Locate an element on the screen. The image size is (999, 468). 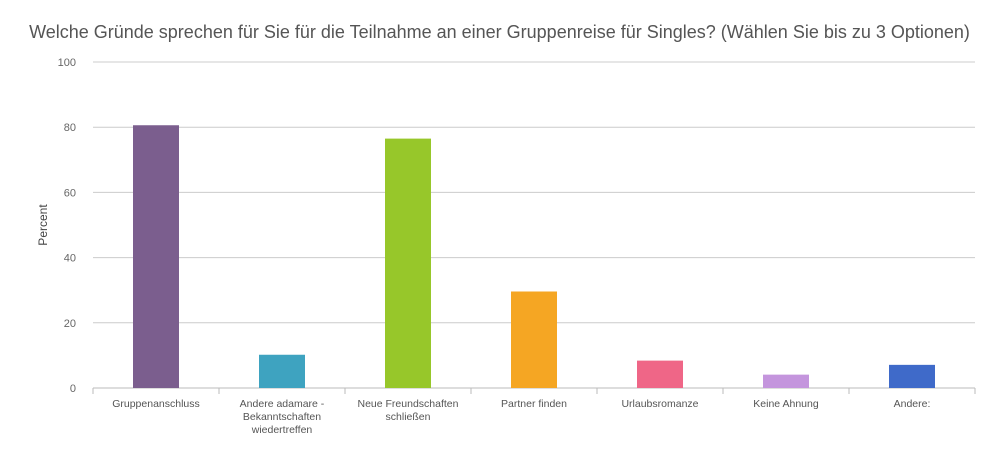
y-tick-label: 0 is located at coordinates (73, 389).